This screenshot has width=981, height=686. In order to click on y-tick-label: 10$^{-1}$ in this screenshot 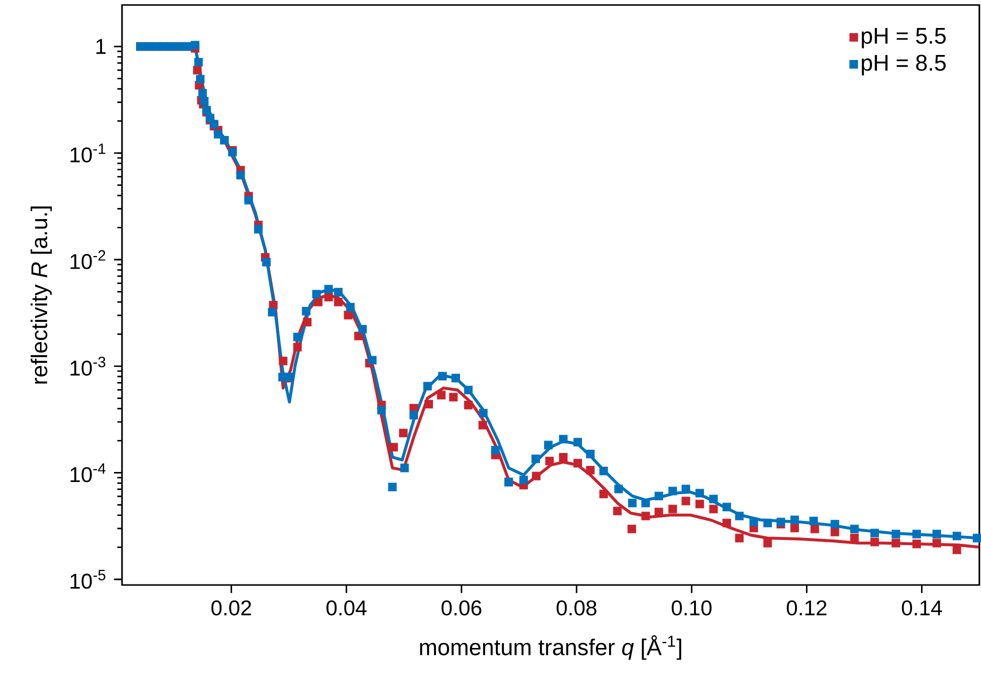, I will do `click(88, 153)`.